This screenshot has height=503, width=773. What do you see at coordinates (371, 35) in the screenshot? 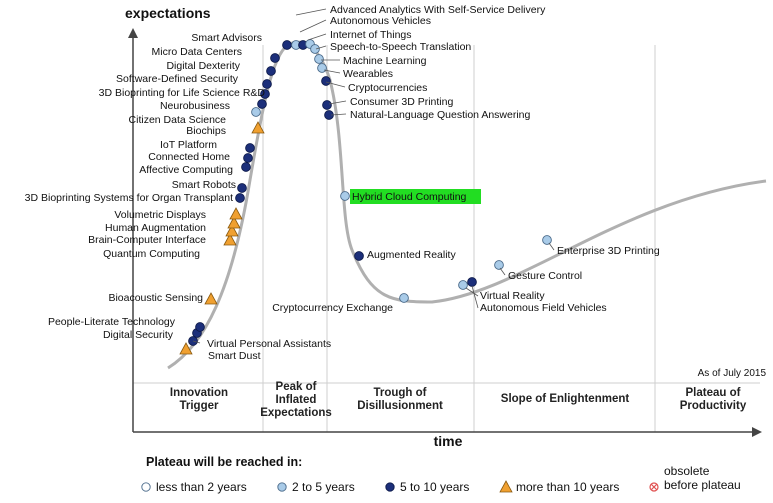
I see `technology-label: Internet of Things` at bounding box center [371, 35].